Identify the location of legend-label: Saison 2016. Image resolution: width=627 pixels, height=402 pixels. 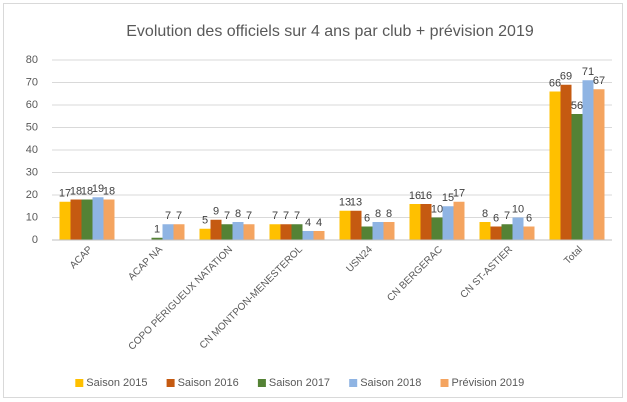
(208, 383).